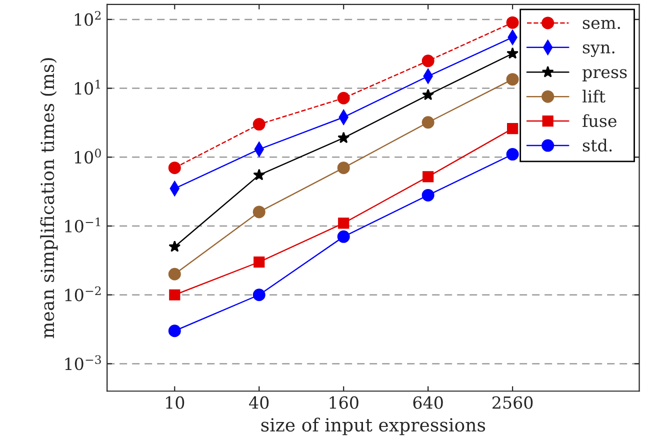 This screenshot has height=447, width=649. Describe the element at coordinates (597, 145) in the screenshot. I see `legend-label: std.` at that location.